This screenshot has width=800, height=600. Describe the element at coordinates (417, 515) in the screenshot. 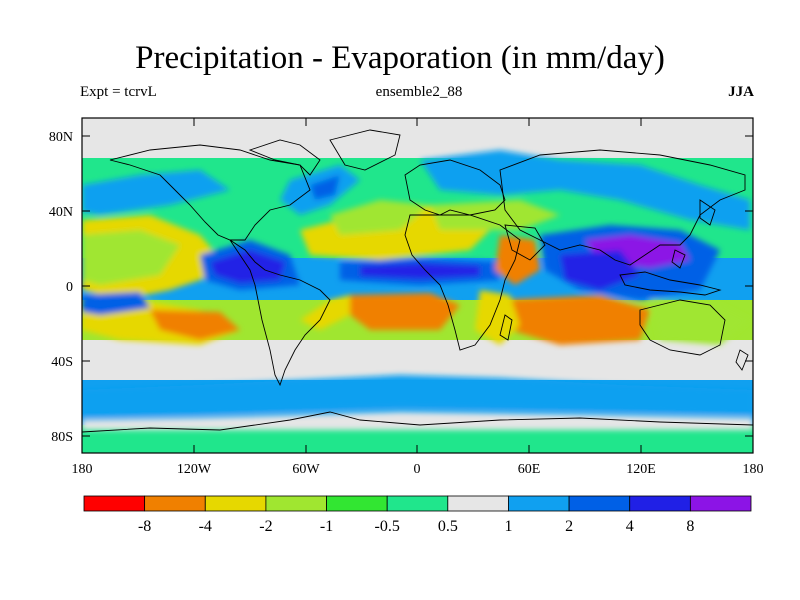

I see `colorbar: -8 -4 -2 -1 -0.5 0.5 1 2 4 8` at that location.